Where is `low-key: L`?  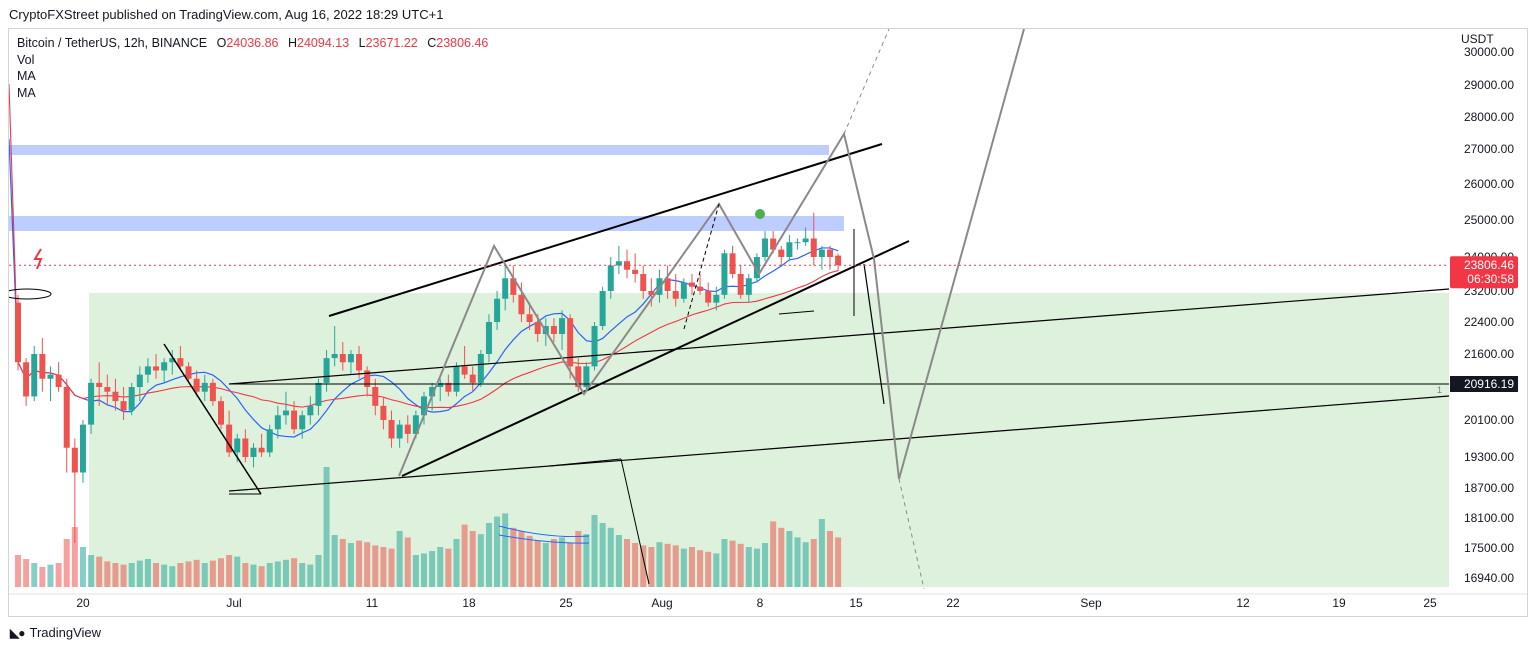 low-key: L is located at coordinates (362, 43).